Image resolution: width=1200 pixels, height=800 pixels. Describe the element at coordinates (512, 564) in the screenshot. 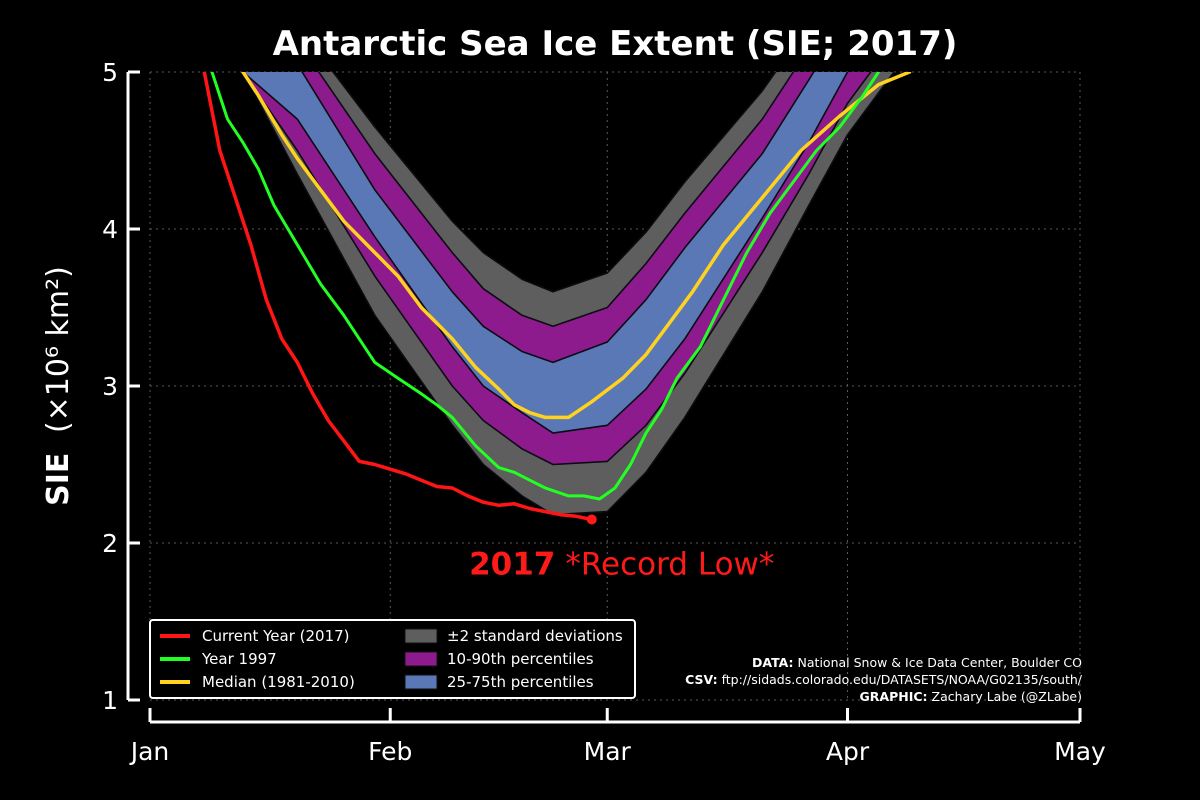

I see `record-low-year: 2017` at that location.